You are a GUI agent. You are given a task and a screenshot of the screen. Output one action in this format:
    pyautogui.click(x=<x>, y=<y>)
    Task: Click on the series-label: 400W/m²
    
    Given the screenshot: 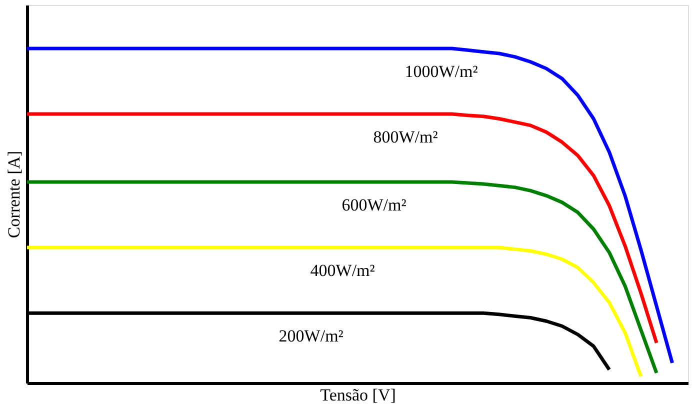 What is the action you would take?
    pyautogui.click(x=342, y=270)
    